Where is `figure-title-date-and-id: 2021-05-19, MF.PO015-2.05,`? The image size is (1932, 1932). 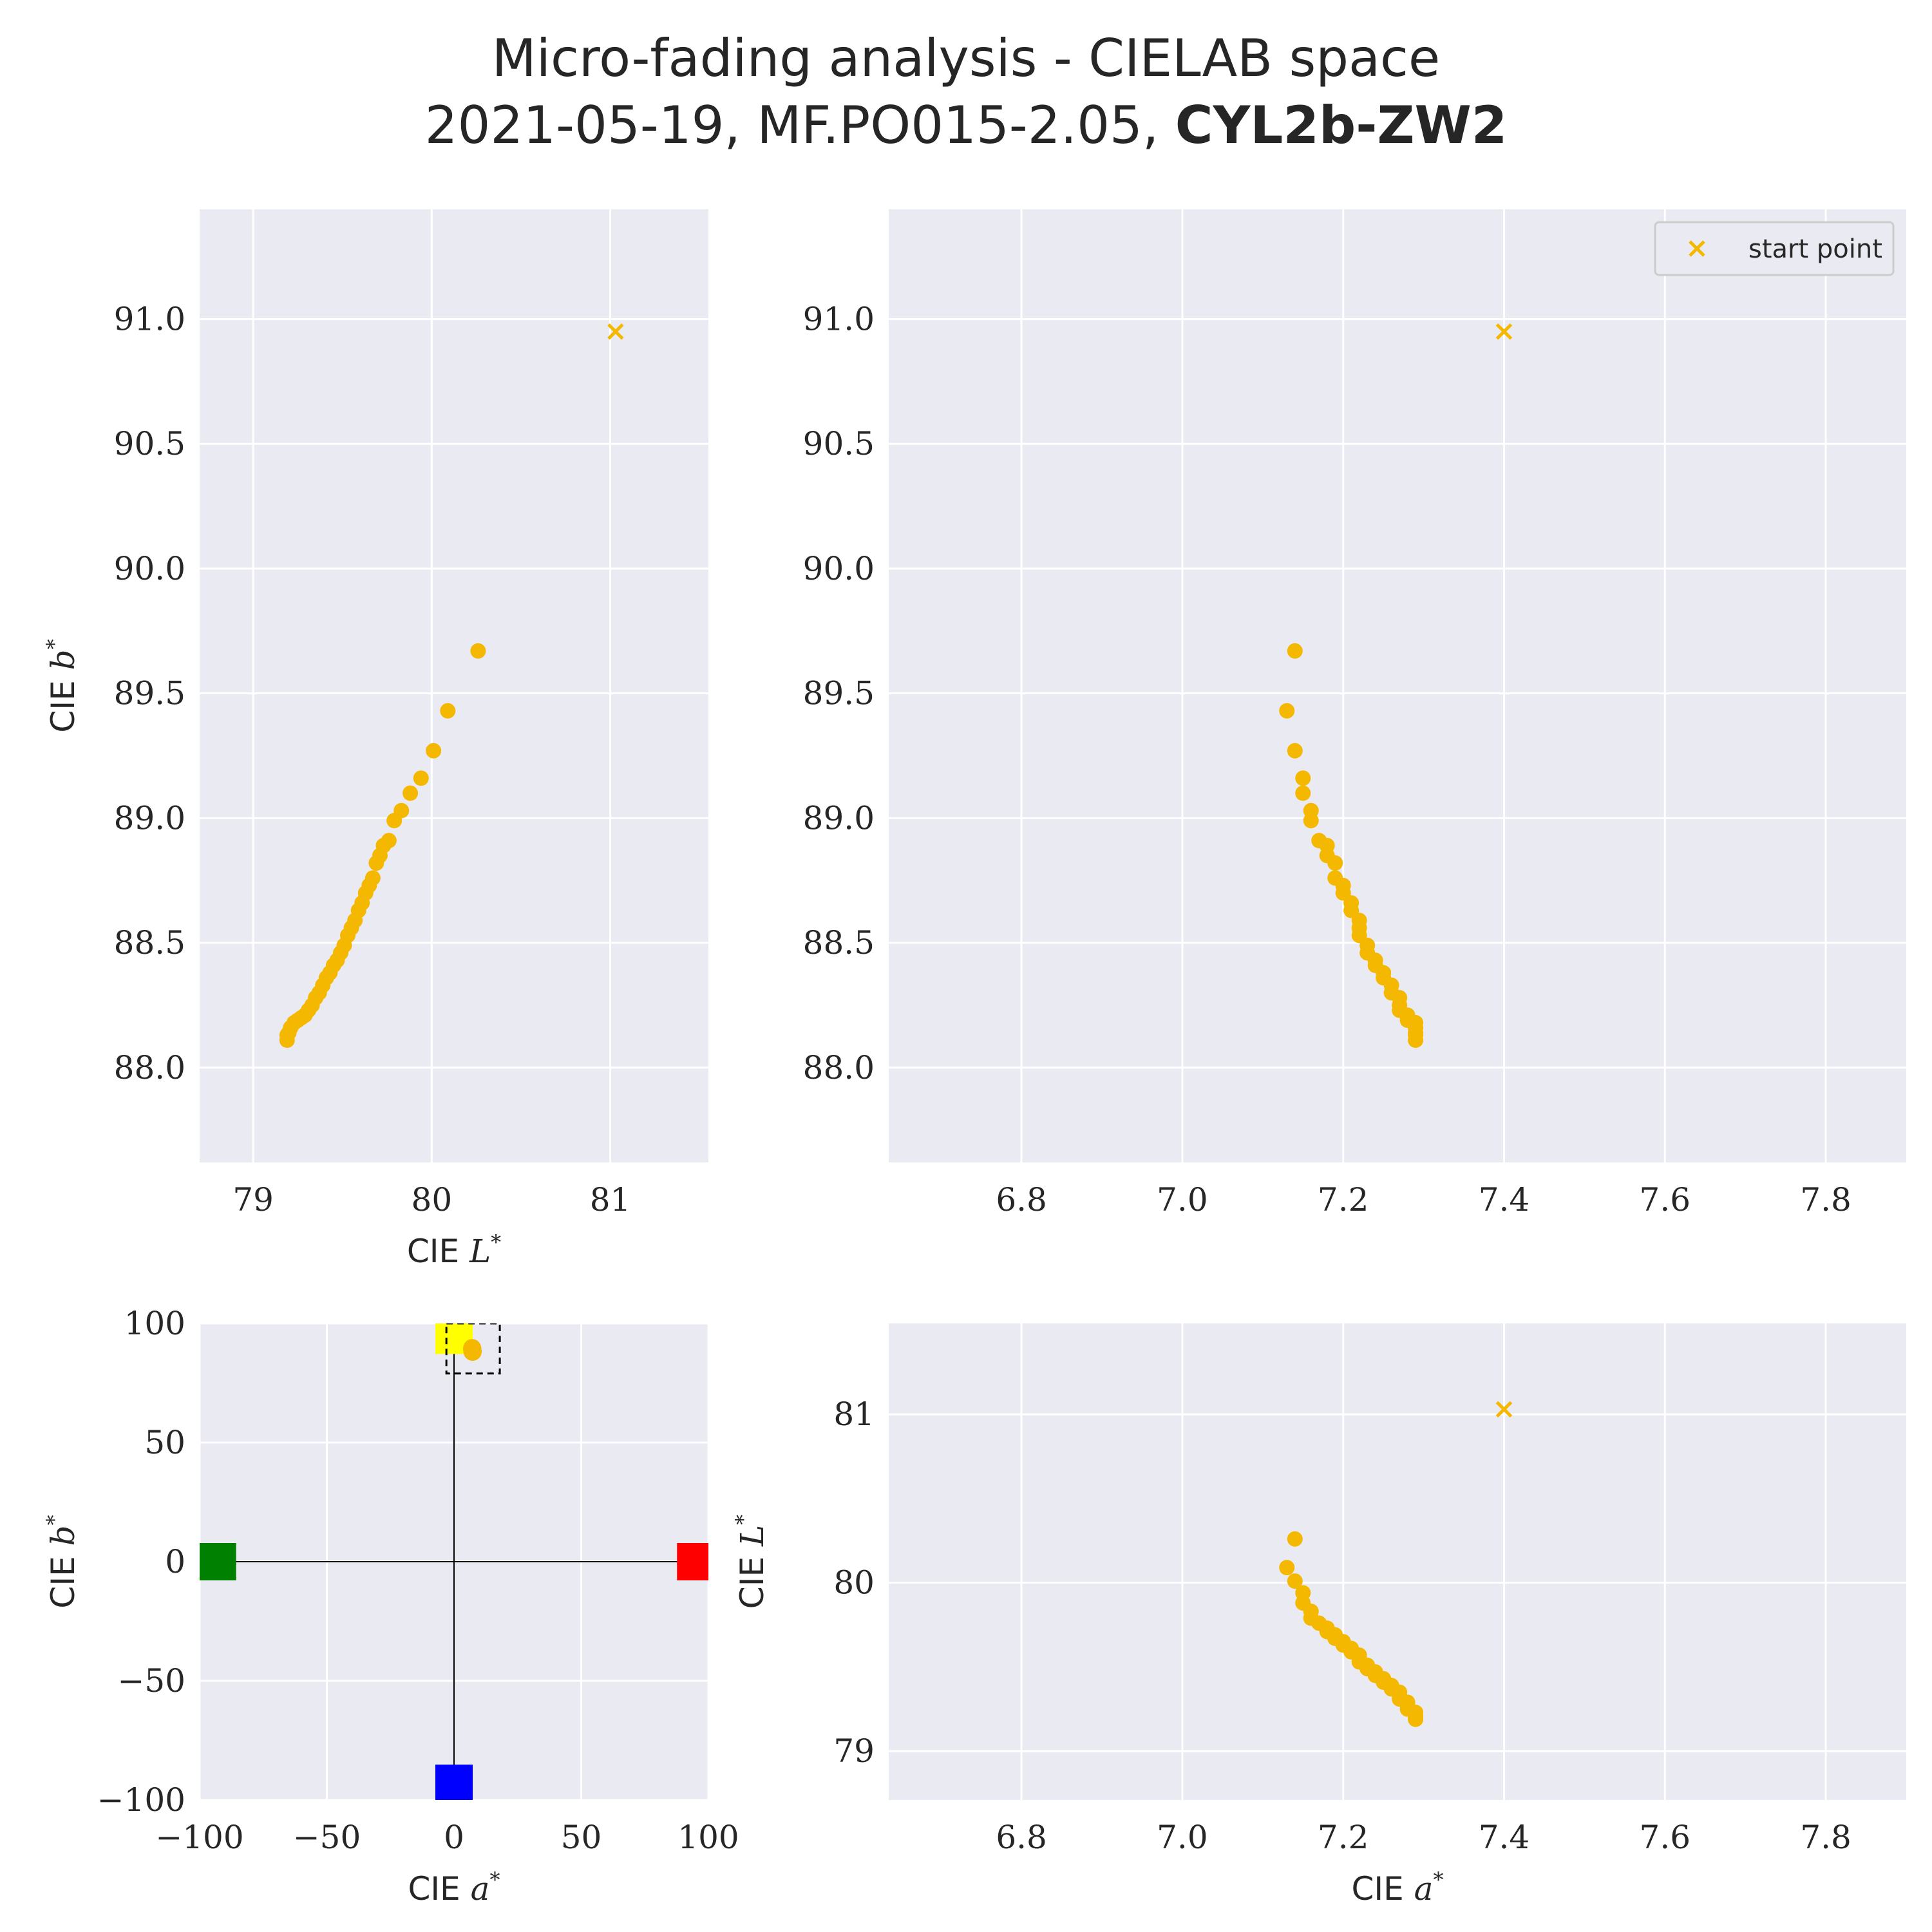 figure-title-date-and-id: 2021-05-19, MF.PO015-2.05, is located at coordinates (800, 125).